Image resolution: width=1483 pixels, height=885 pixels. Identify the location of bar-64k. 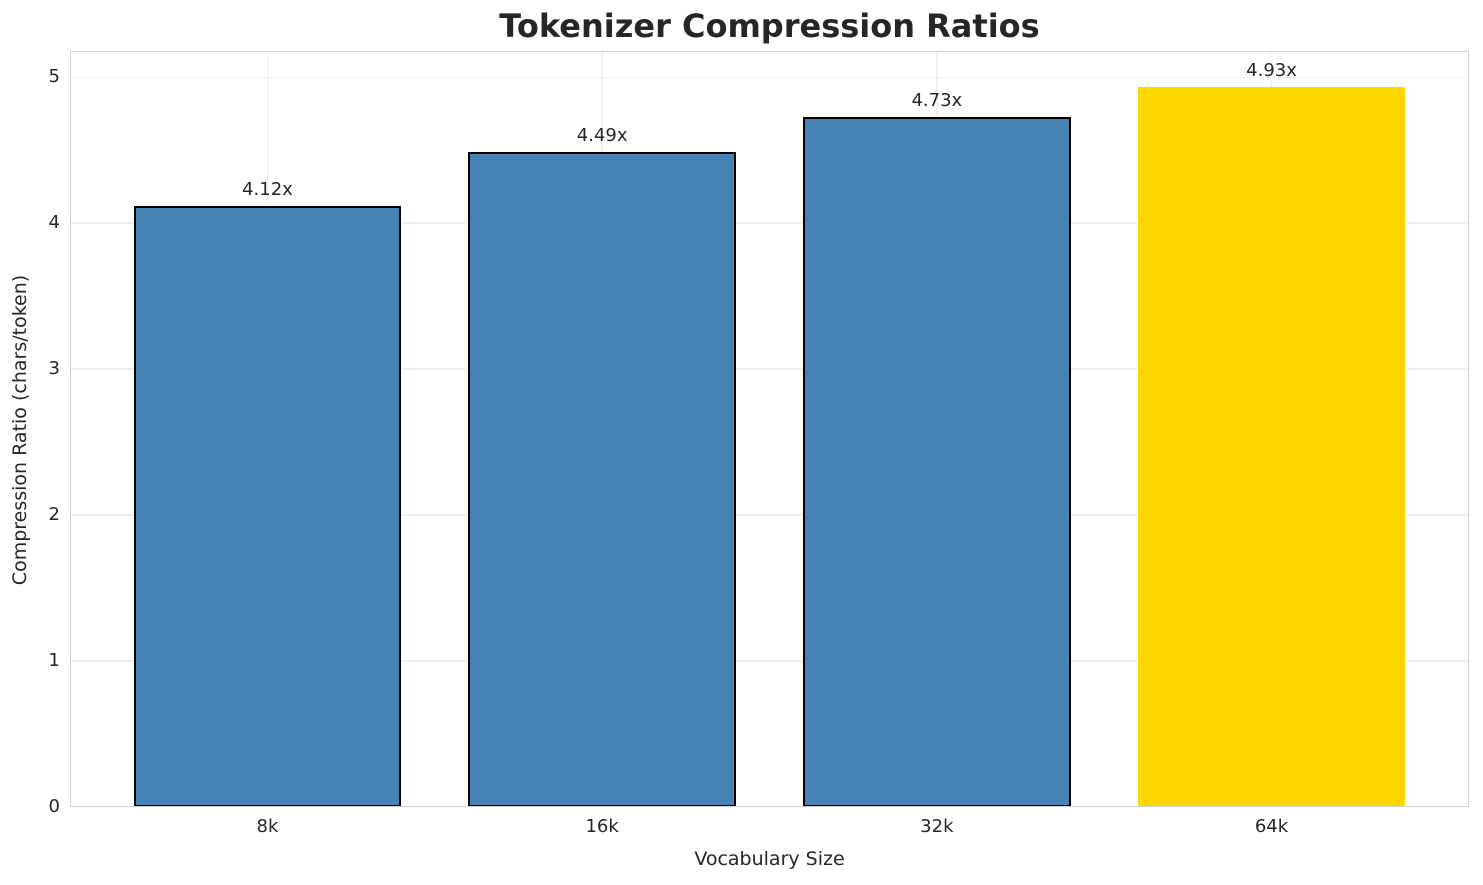
(1271, 447).